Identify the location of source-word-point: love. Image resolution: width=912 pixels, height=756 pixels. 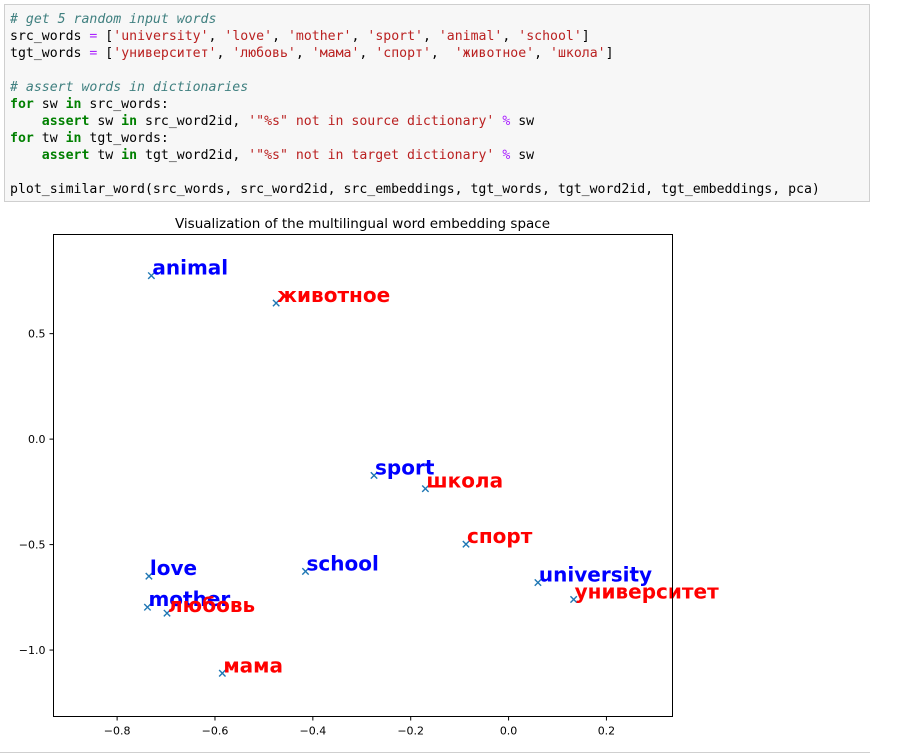
(171, 568).